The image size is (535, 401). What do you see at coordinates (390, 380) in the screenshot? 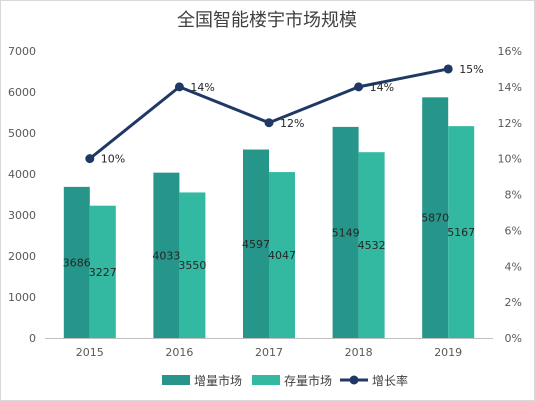
I see `legend-label: 增长率` at bounding box center [390, 380].